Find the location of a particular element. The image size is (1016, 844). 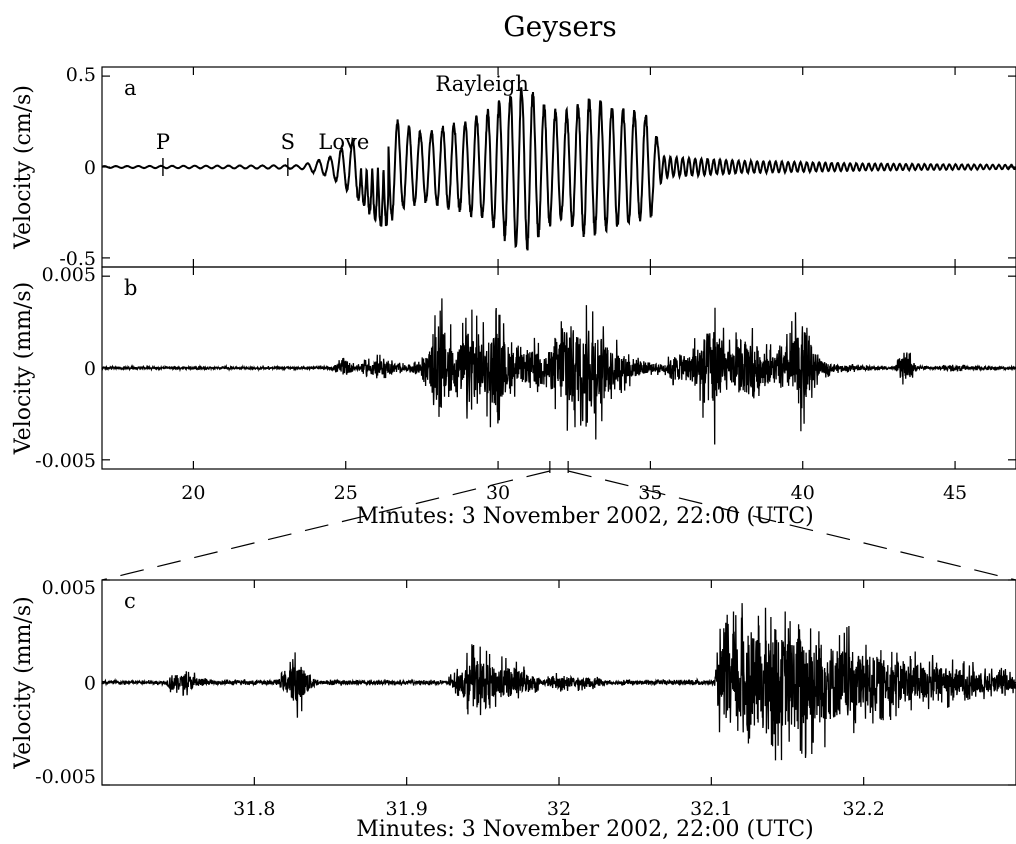

panel-letter-b: b is located at coordinates (130, 288).